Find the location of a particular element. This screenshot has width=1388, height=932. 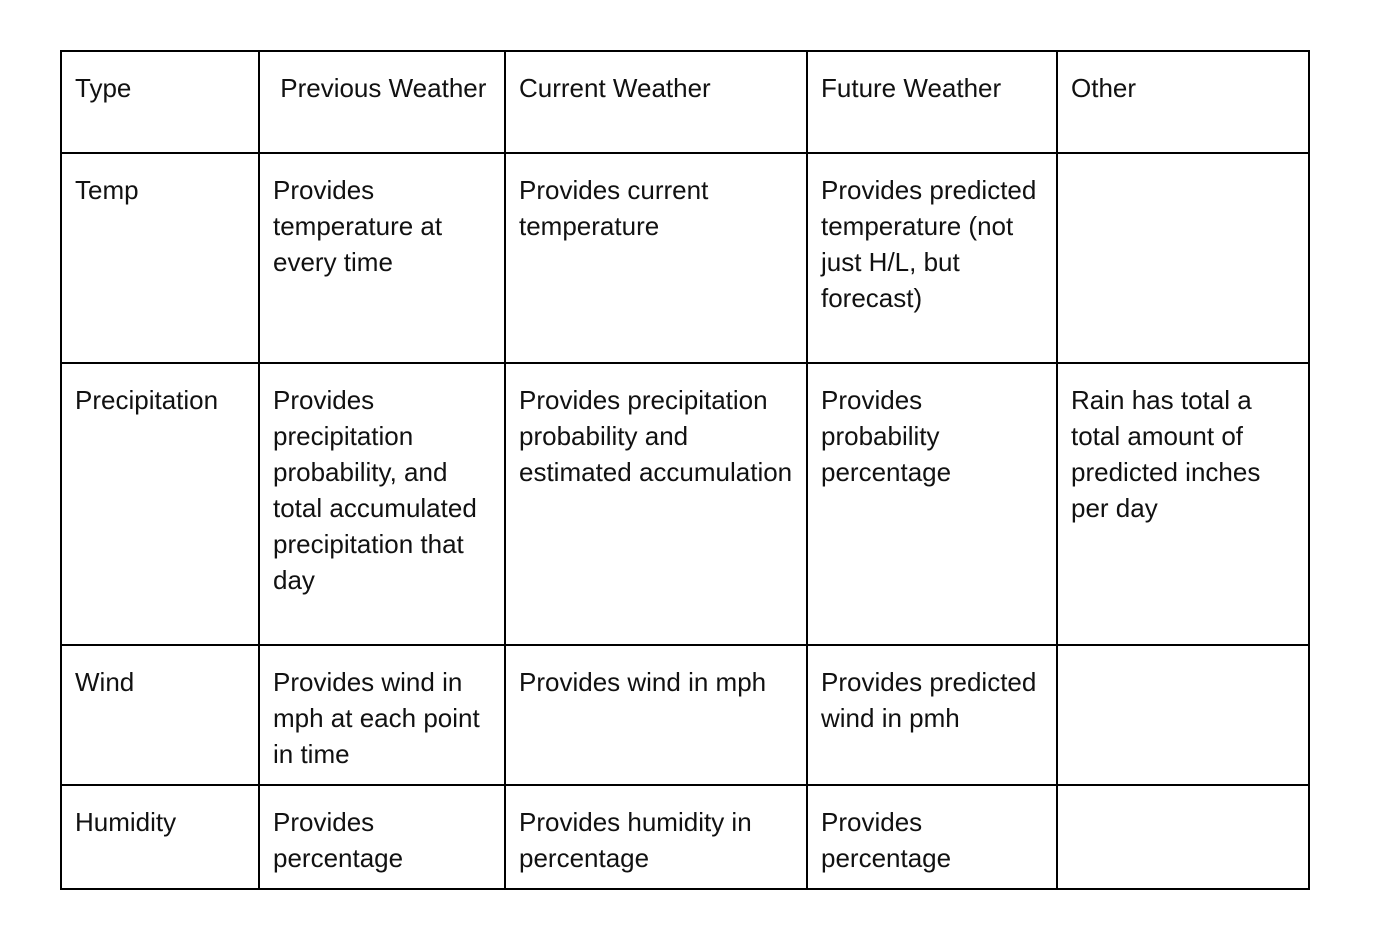

header-previous-weather: Previous Weather is located at coordinates (382, 102).